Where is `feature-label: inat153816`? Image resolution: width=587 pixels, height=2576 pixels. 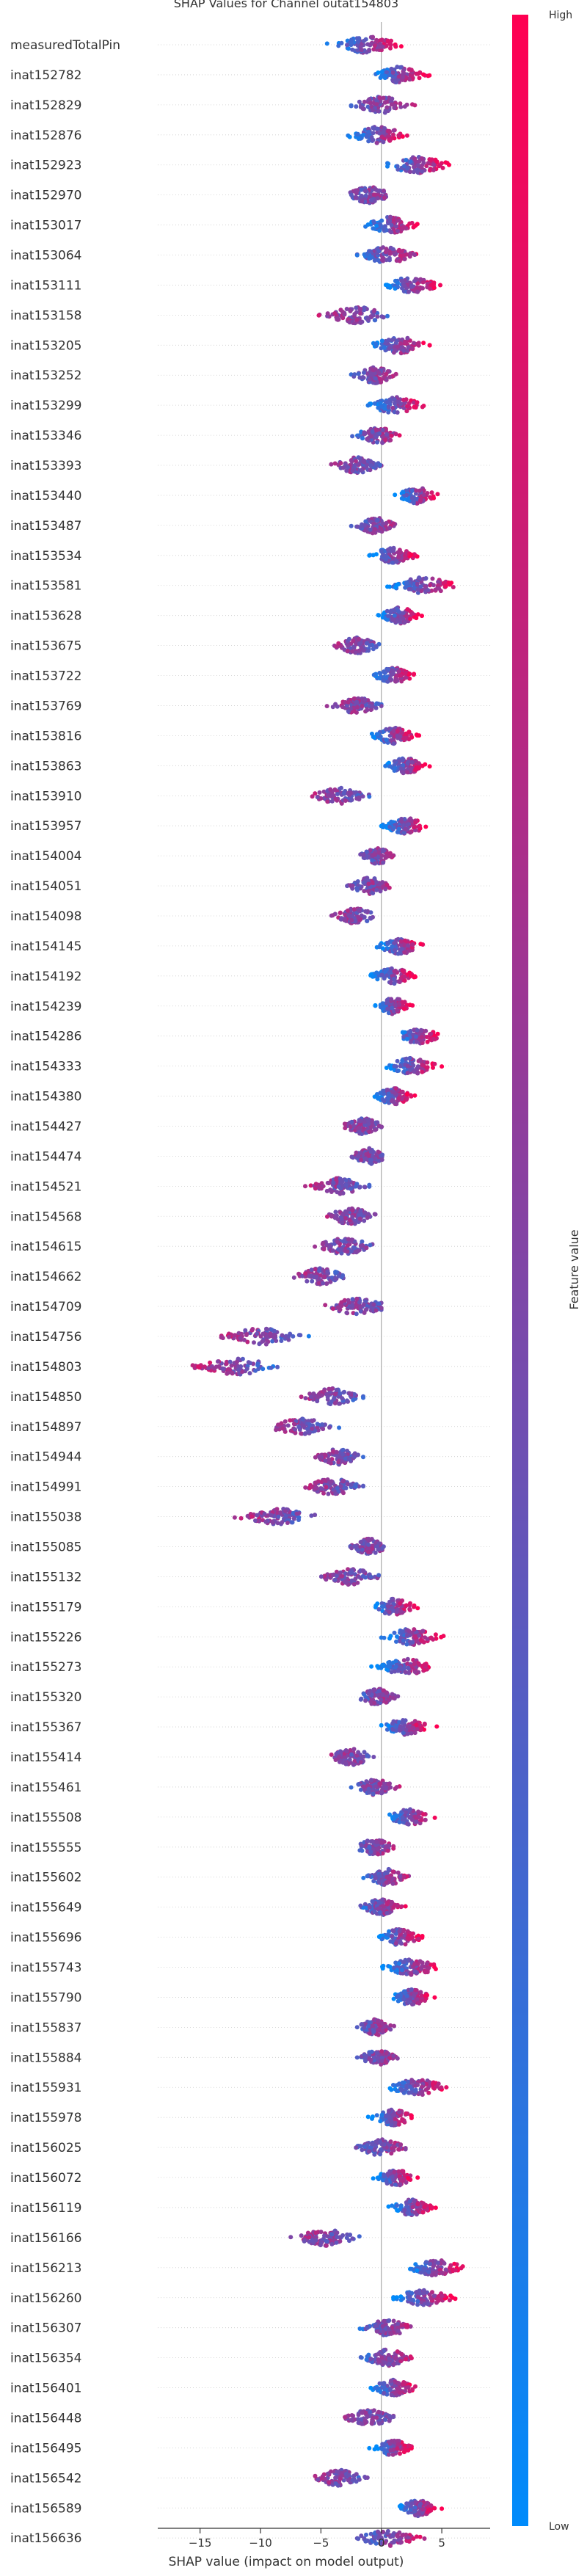 feature-label: inat153816 is located at coordinates (45, 736).